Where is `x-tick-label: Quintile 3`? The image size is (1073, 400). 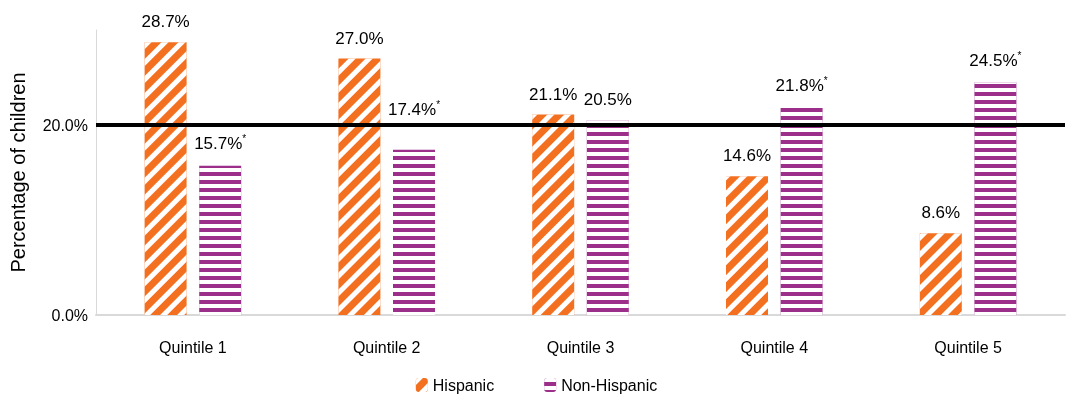 x-tick-label: Quintile 3 is located at coordinates (580, 347).